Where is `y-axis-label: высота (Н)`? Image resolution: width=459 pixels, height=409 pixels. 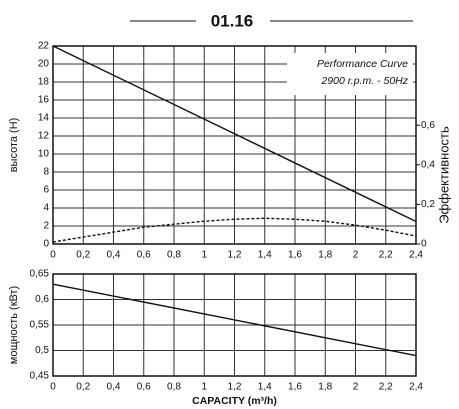
y-axis-label: высота (Н) is located at coordinates (14, 145).